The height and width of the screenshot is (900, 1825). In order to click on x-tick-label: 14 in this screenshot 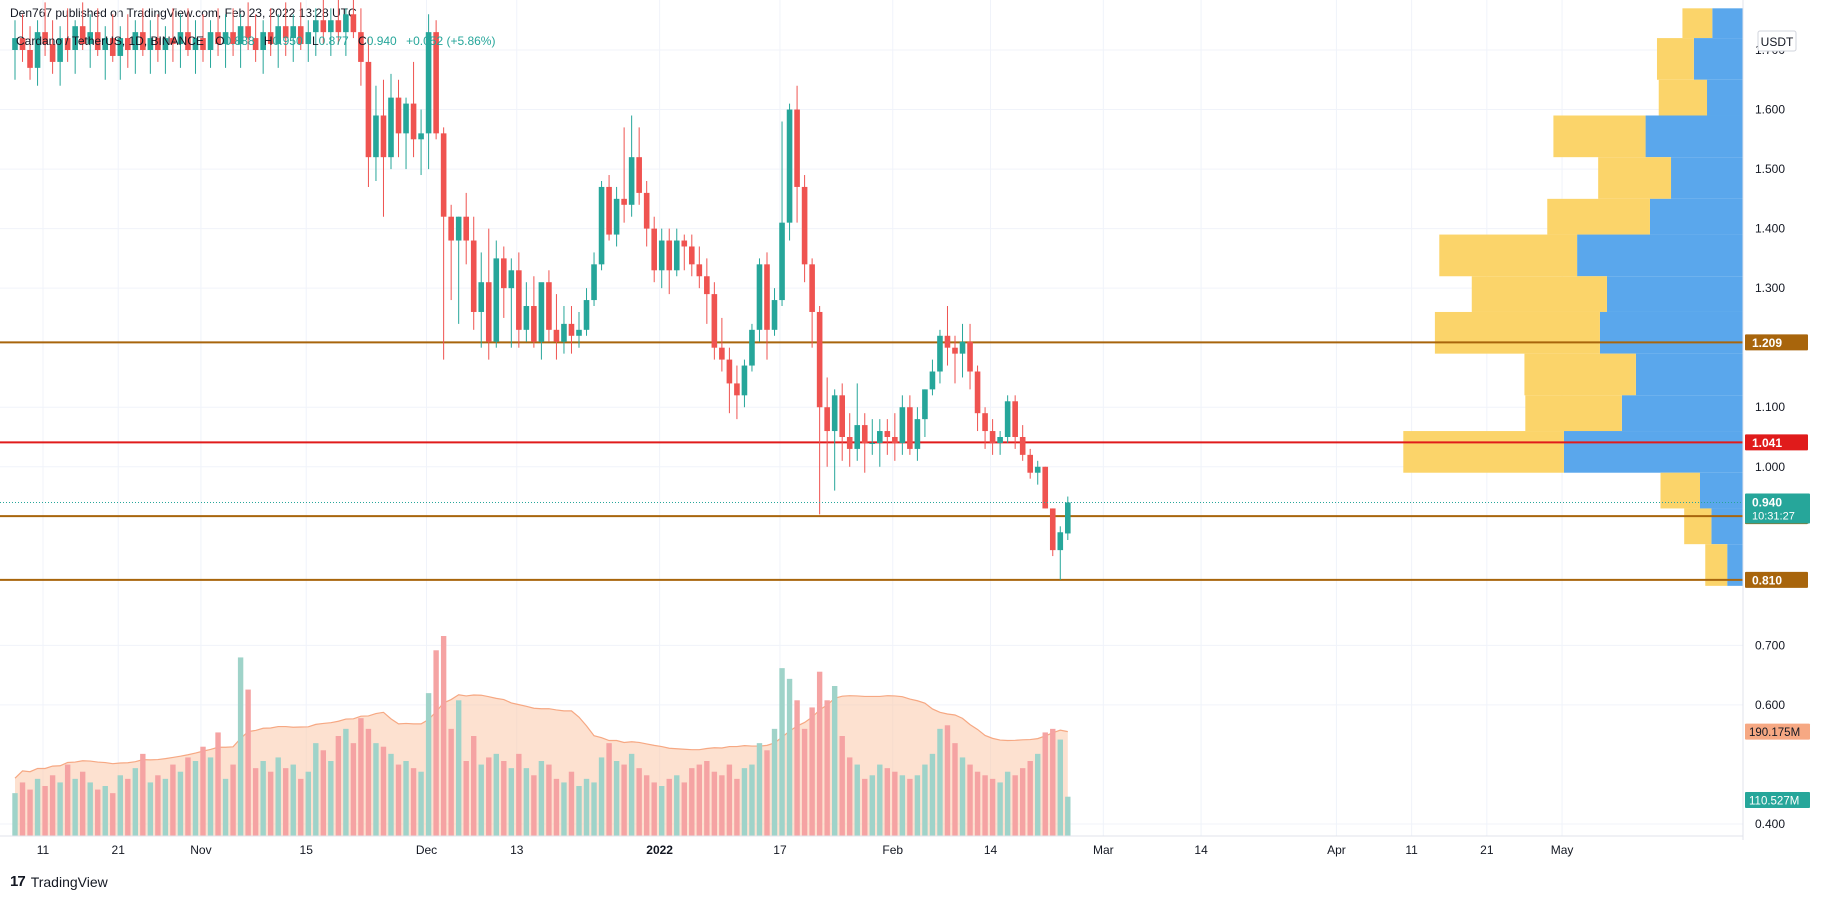, I will do `click(1201, 850)`.